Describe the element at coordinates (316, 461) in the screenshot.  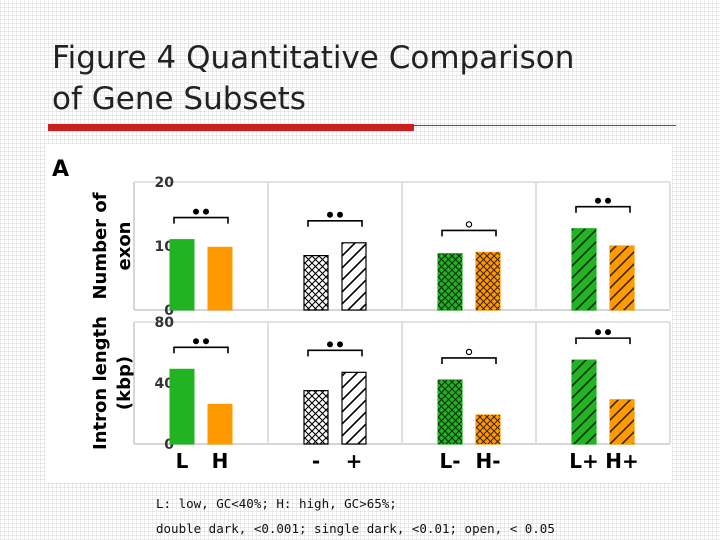
I see `x-tick-label: -` at that location.